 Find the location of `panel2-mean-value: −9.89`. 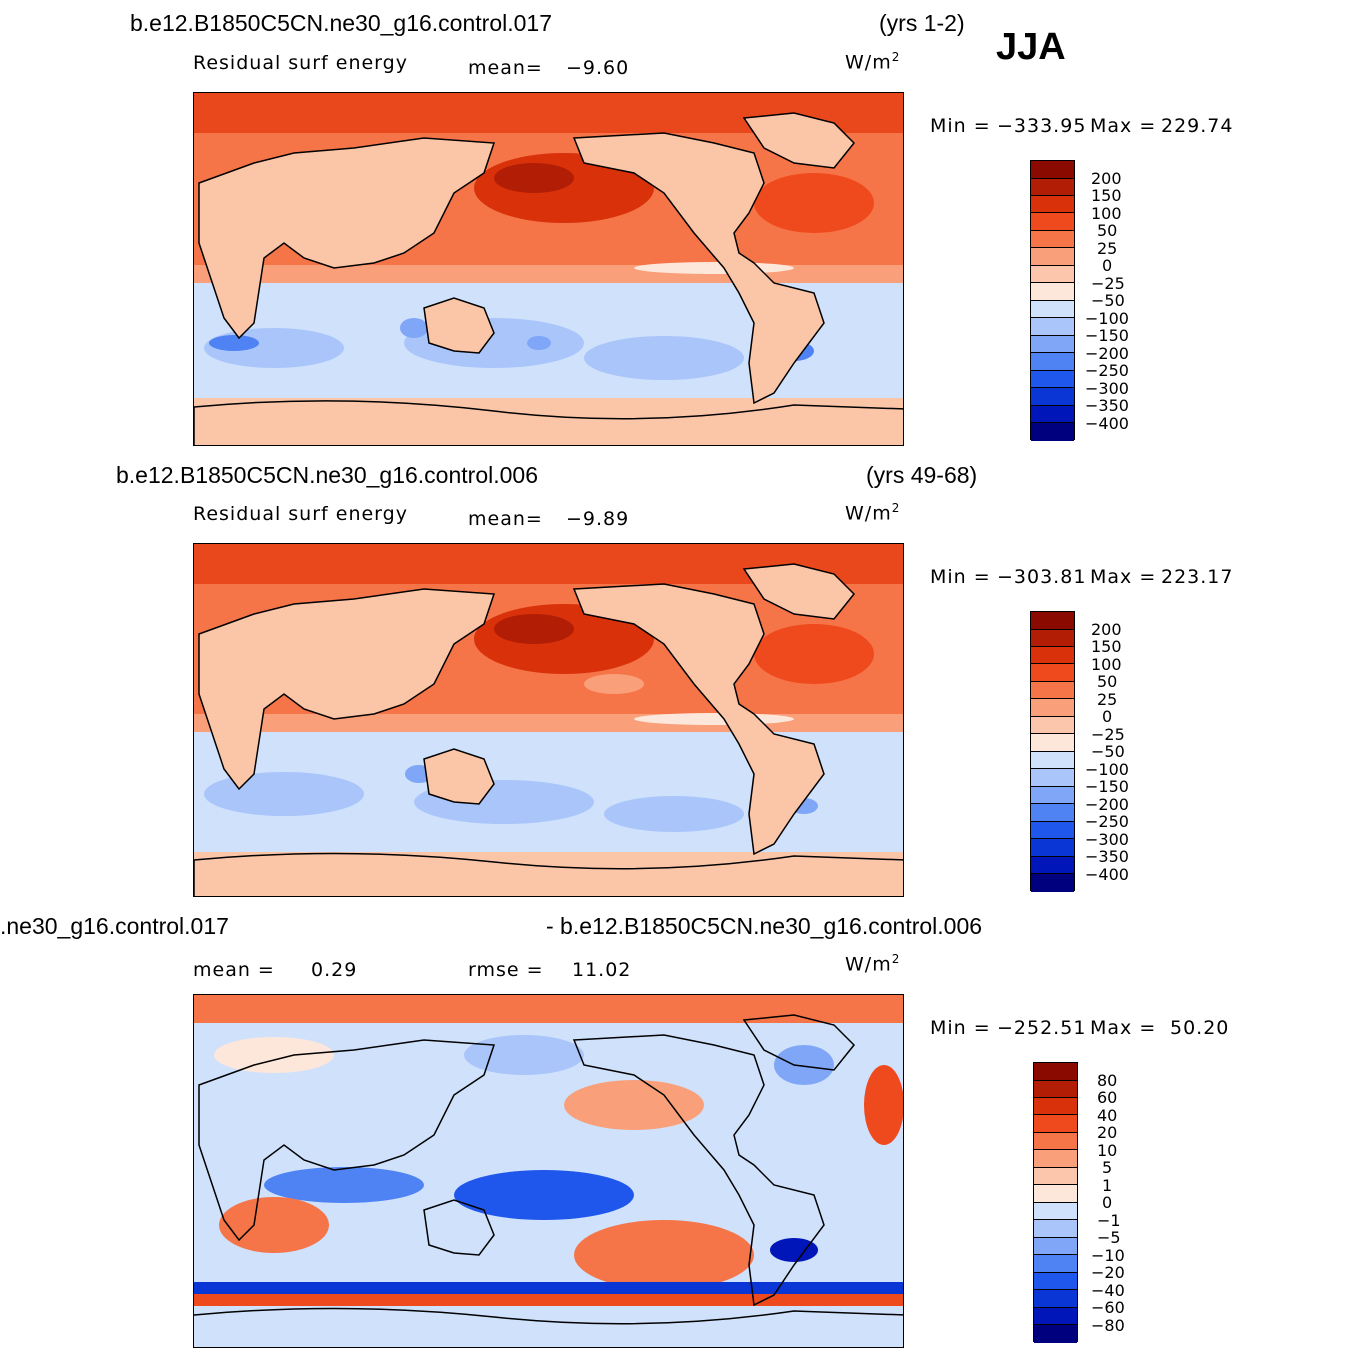

panel2-mean-value: −9.89 is located at coordinates (598, 519).